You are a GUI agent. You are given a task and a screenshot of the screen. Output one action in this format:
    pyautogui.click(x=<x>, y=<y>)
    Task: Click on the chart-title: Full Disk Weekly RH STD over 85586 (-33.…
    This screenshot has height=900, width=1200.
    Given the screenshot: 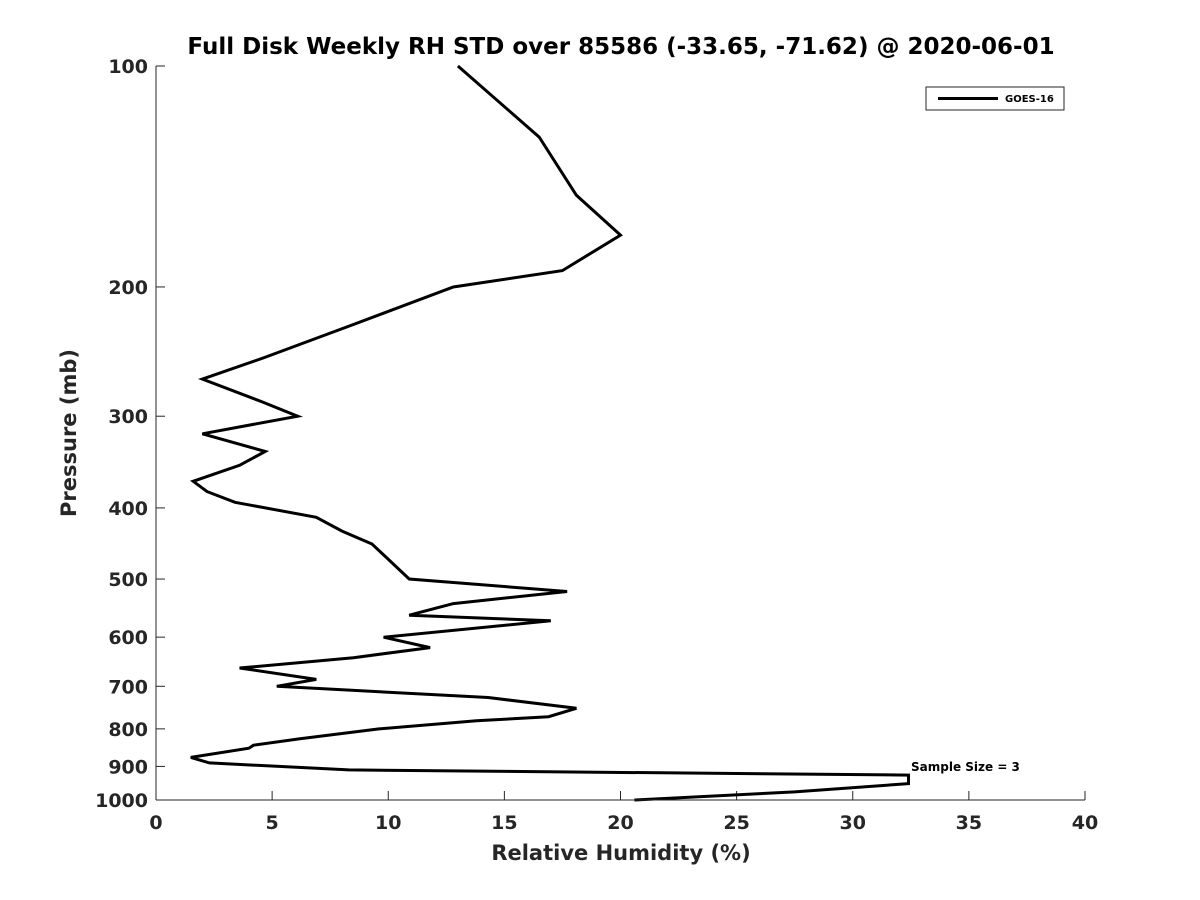 What is the action you would take?
    pyautogui.click(x=620, y=47)
    